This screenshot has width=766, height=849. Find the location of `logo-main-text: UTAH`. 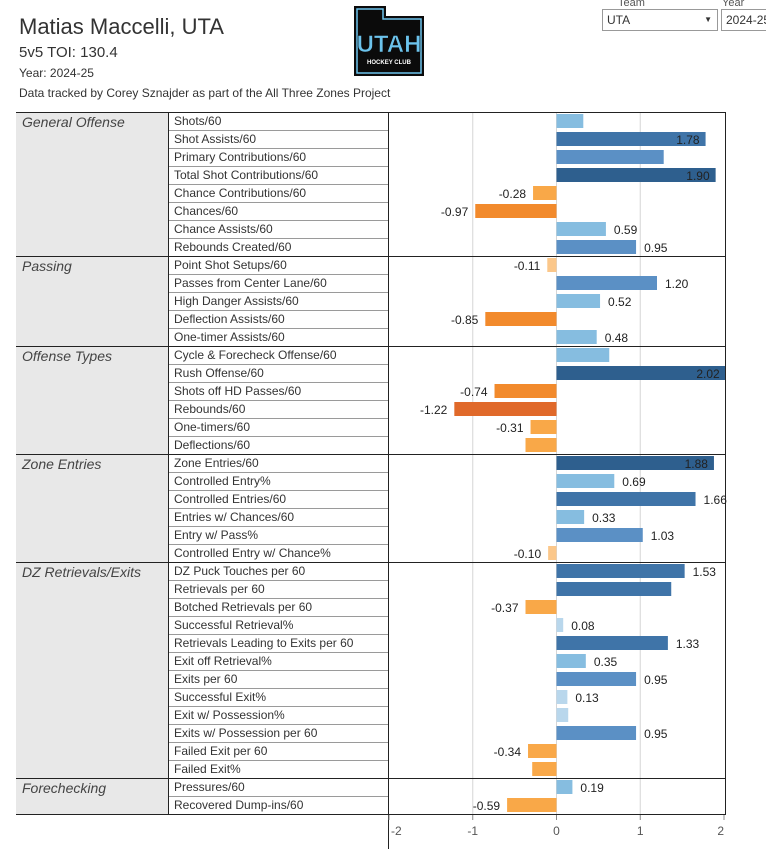

logo-main-text: UTAH is located at coordinates (389, 44).